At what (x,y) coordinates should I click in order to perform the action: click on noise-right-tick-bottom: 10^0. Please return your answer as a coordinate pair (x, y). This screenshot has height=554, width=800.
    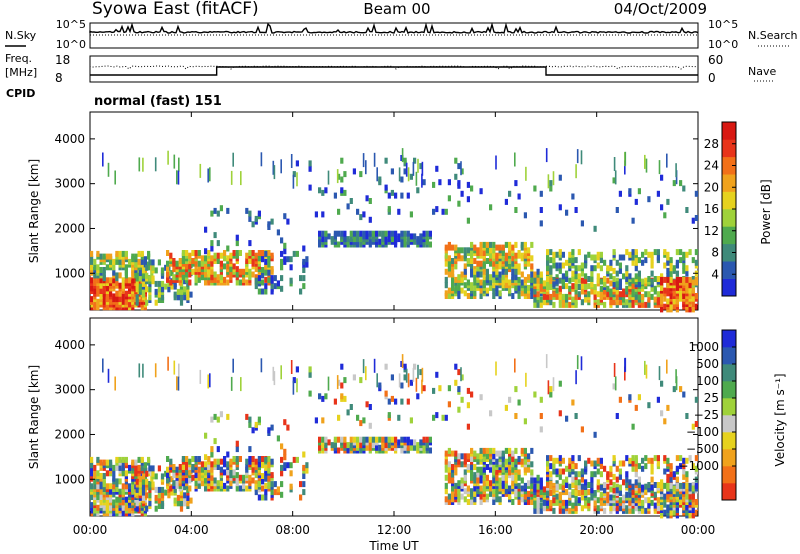
    Looking at the image, I should click on (723, 44).